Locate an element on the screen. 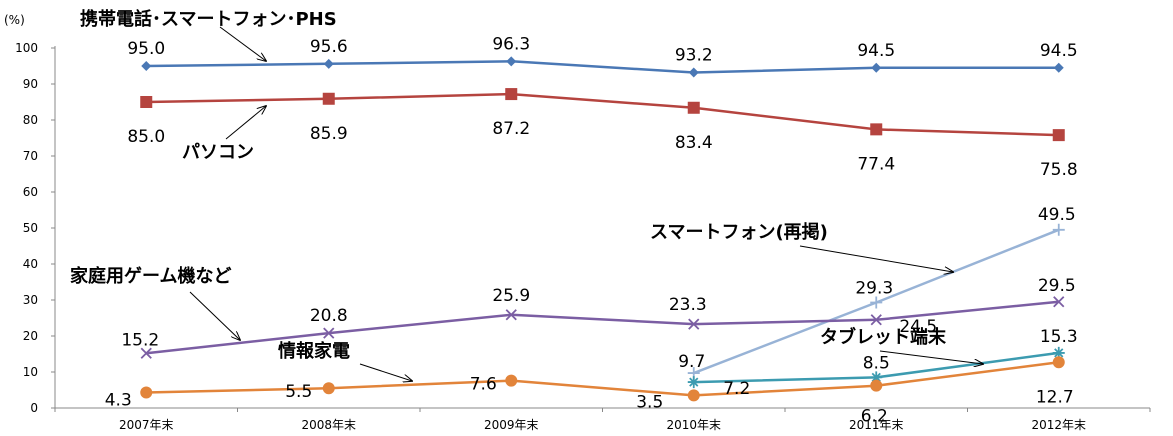 Image resolution: width=1173 pixels, height=436 pixels. y-tick-label: 0 is located at coordinates (34, 408).